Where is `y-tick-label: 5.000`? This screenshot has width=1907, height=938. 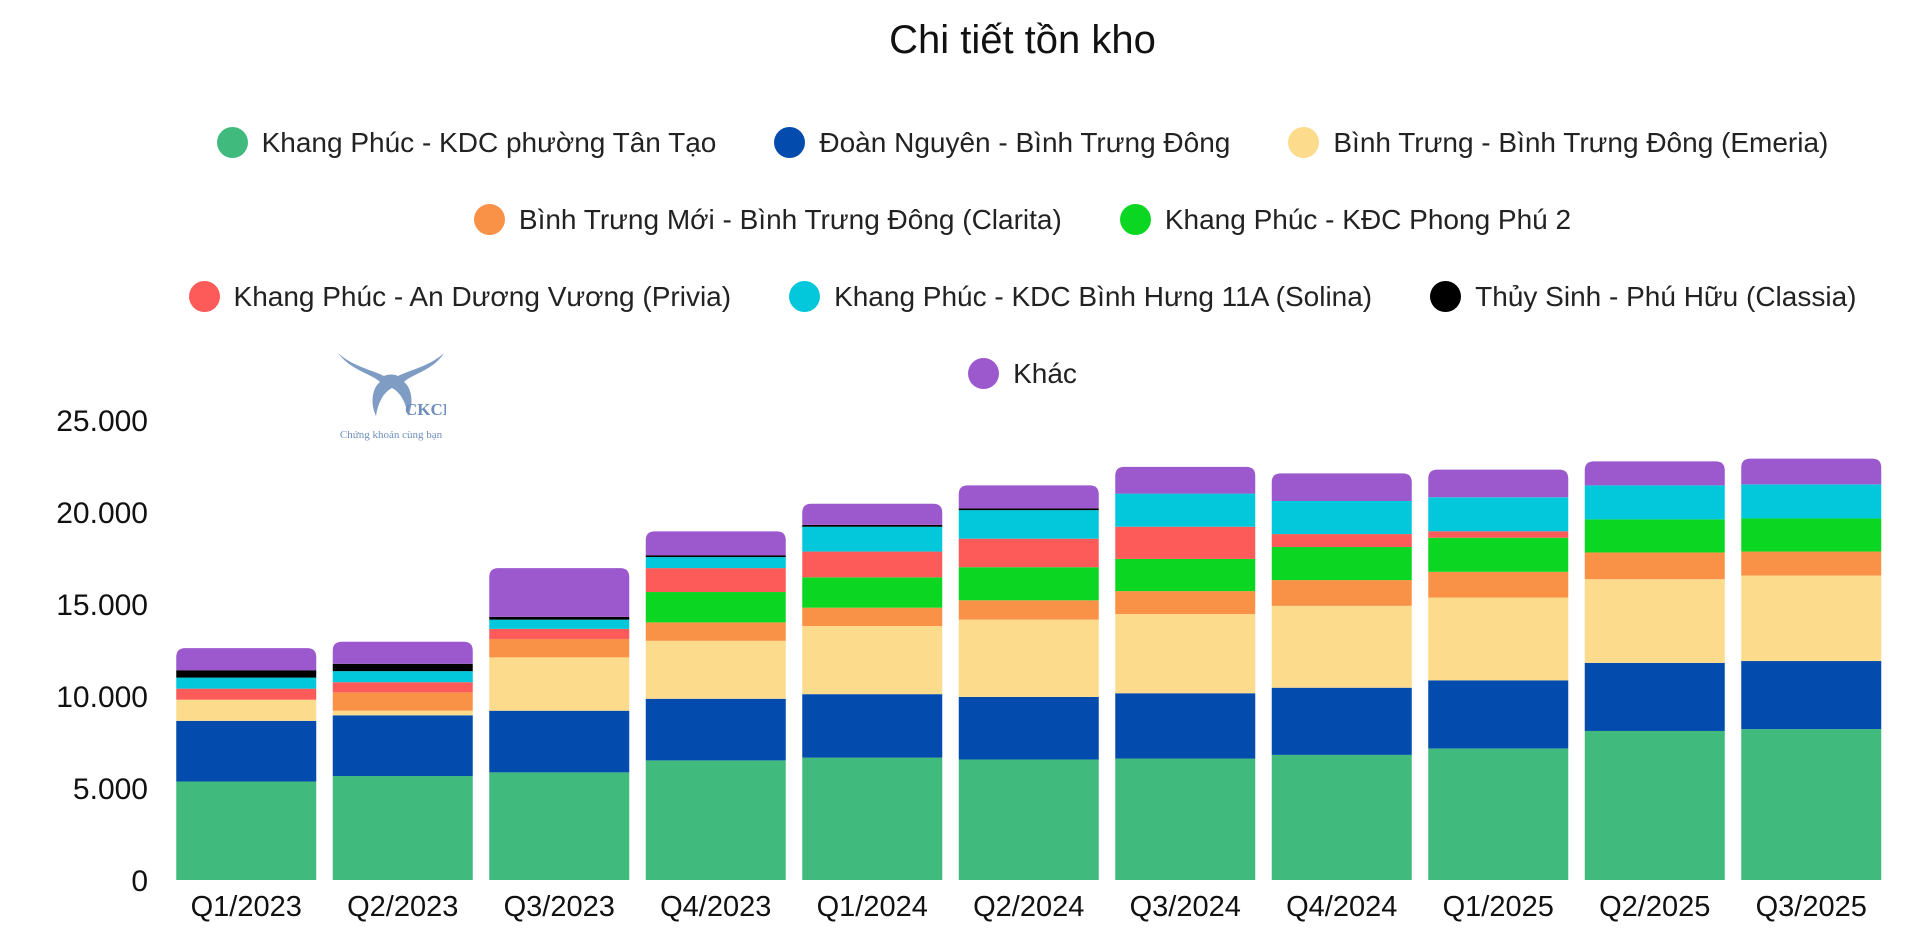 y-tick-label: 5.000 is located at coordinates (110, 789).